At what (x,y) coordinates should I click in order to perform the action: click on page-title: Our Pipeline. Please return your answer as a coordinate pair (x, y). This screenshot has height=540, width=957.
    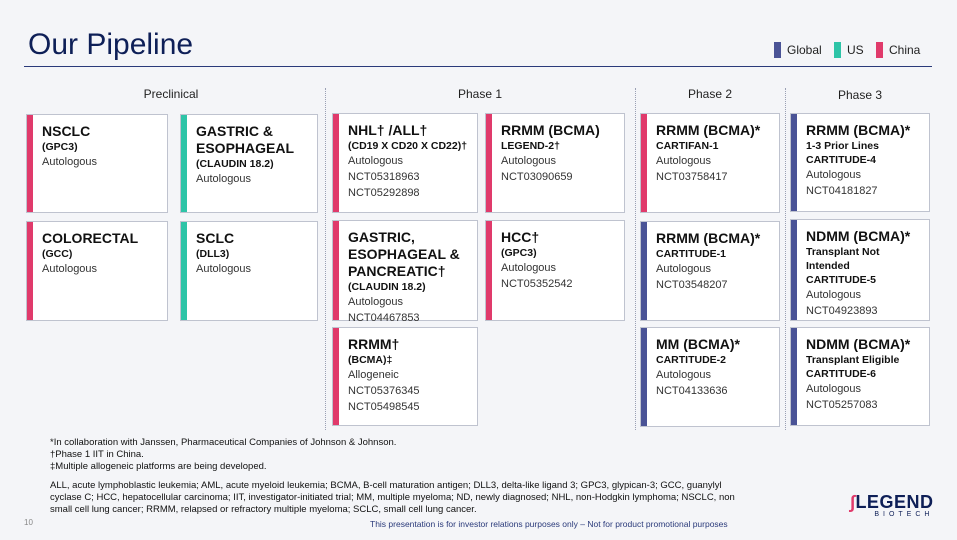
    Looking at the image, I should click on (111, 44).